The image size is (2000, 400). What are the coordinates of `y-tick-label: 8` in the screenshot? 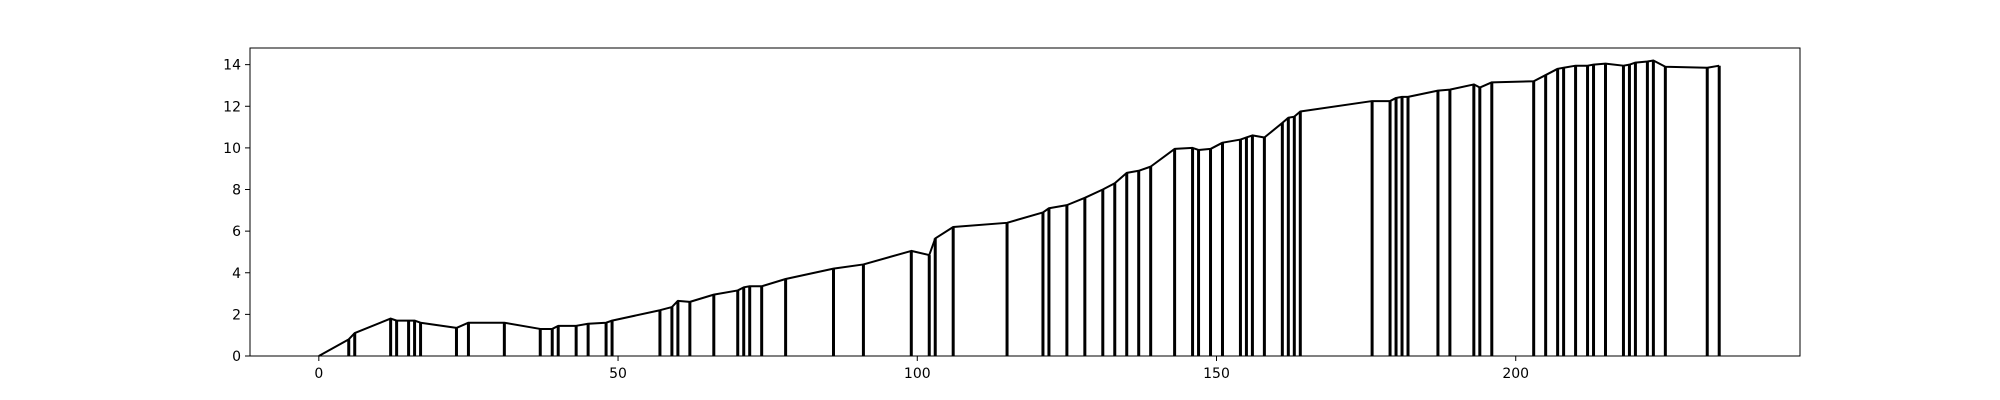 It's located at (236, 191).